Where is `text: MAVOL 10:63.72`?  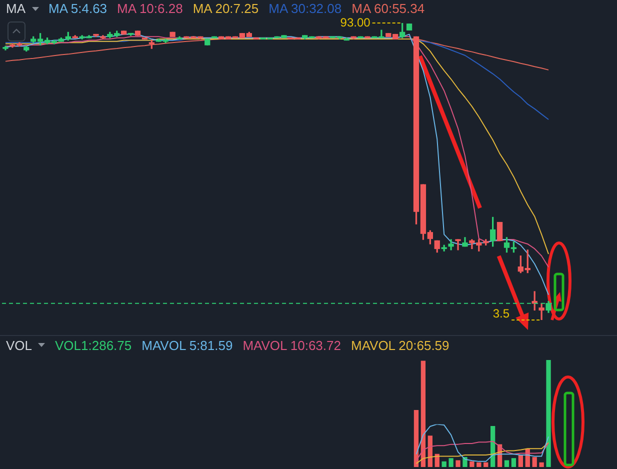
text: MAVOL 10:63.72 is located at coordinates (291, 345).